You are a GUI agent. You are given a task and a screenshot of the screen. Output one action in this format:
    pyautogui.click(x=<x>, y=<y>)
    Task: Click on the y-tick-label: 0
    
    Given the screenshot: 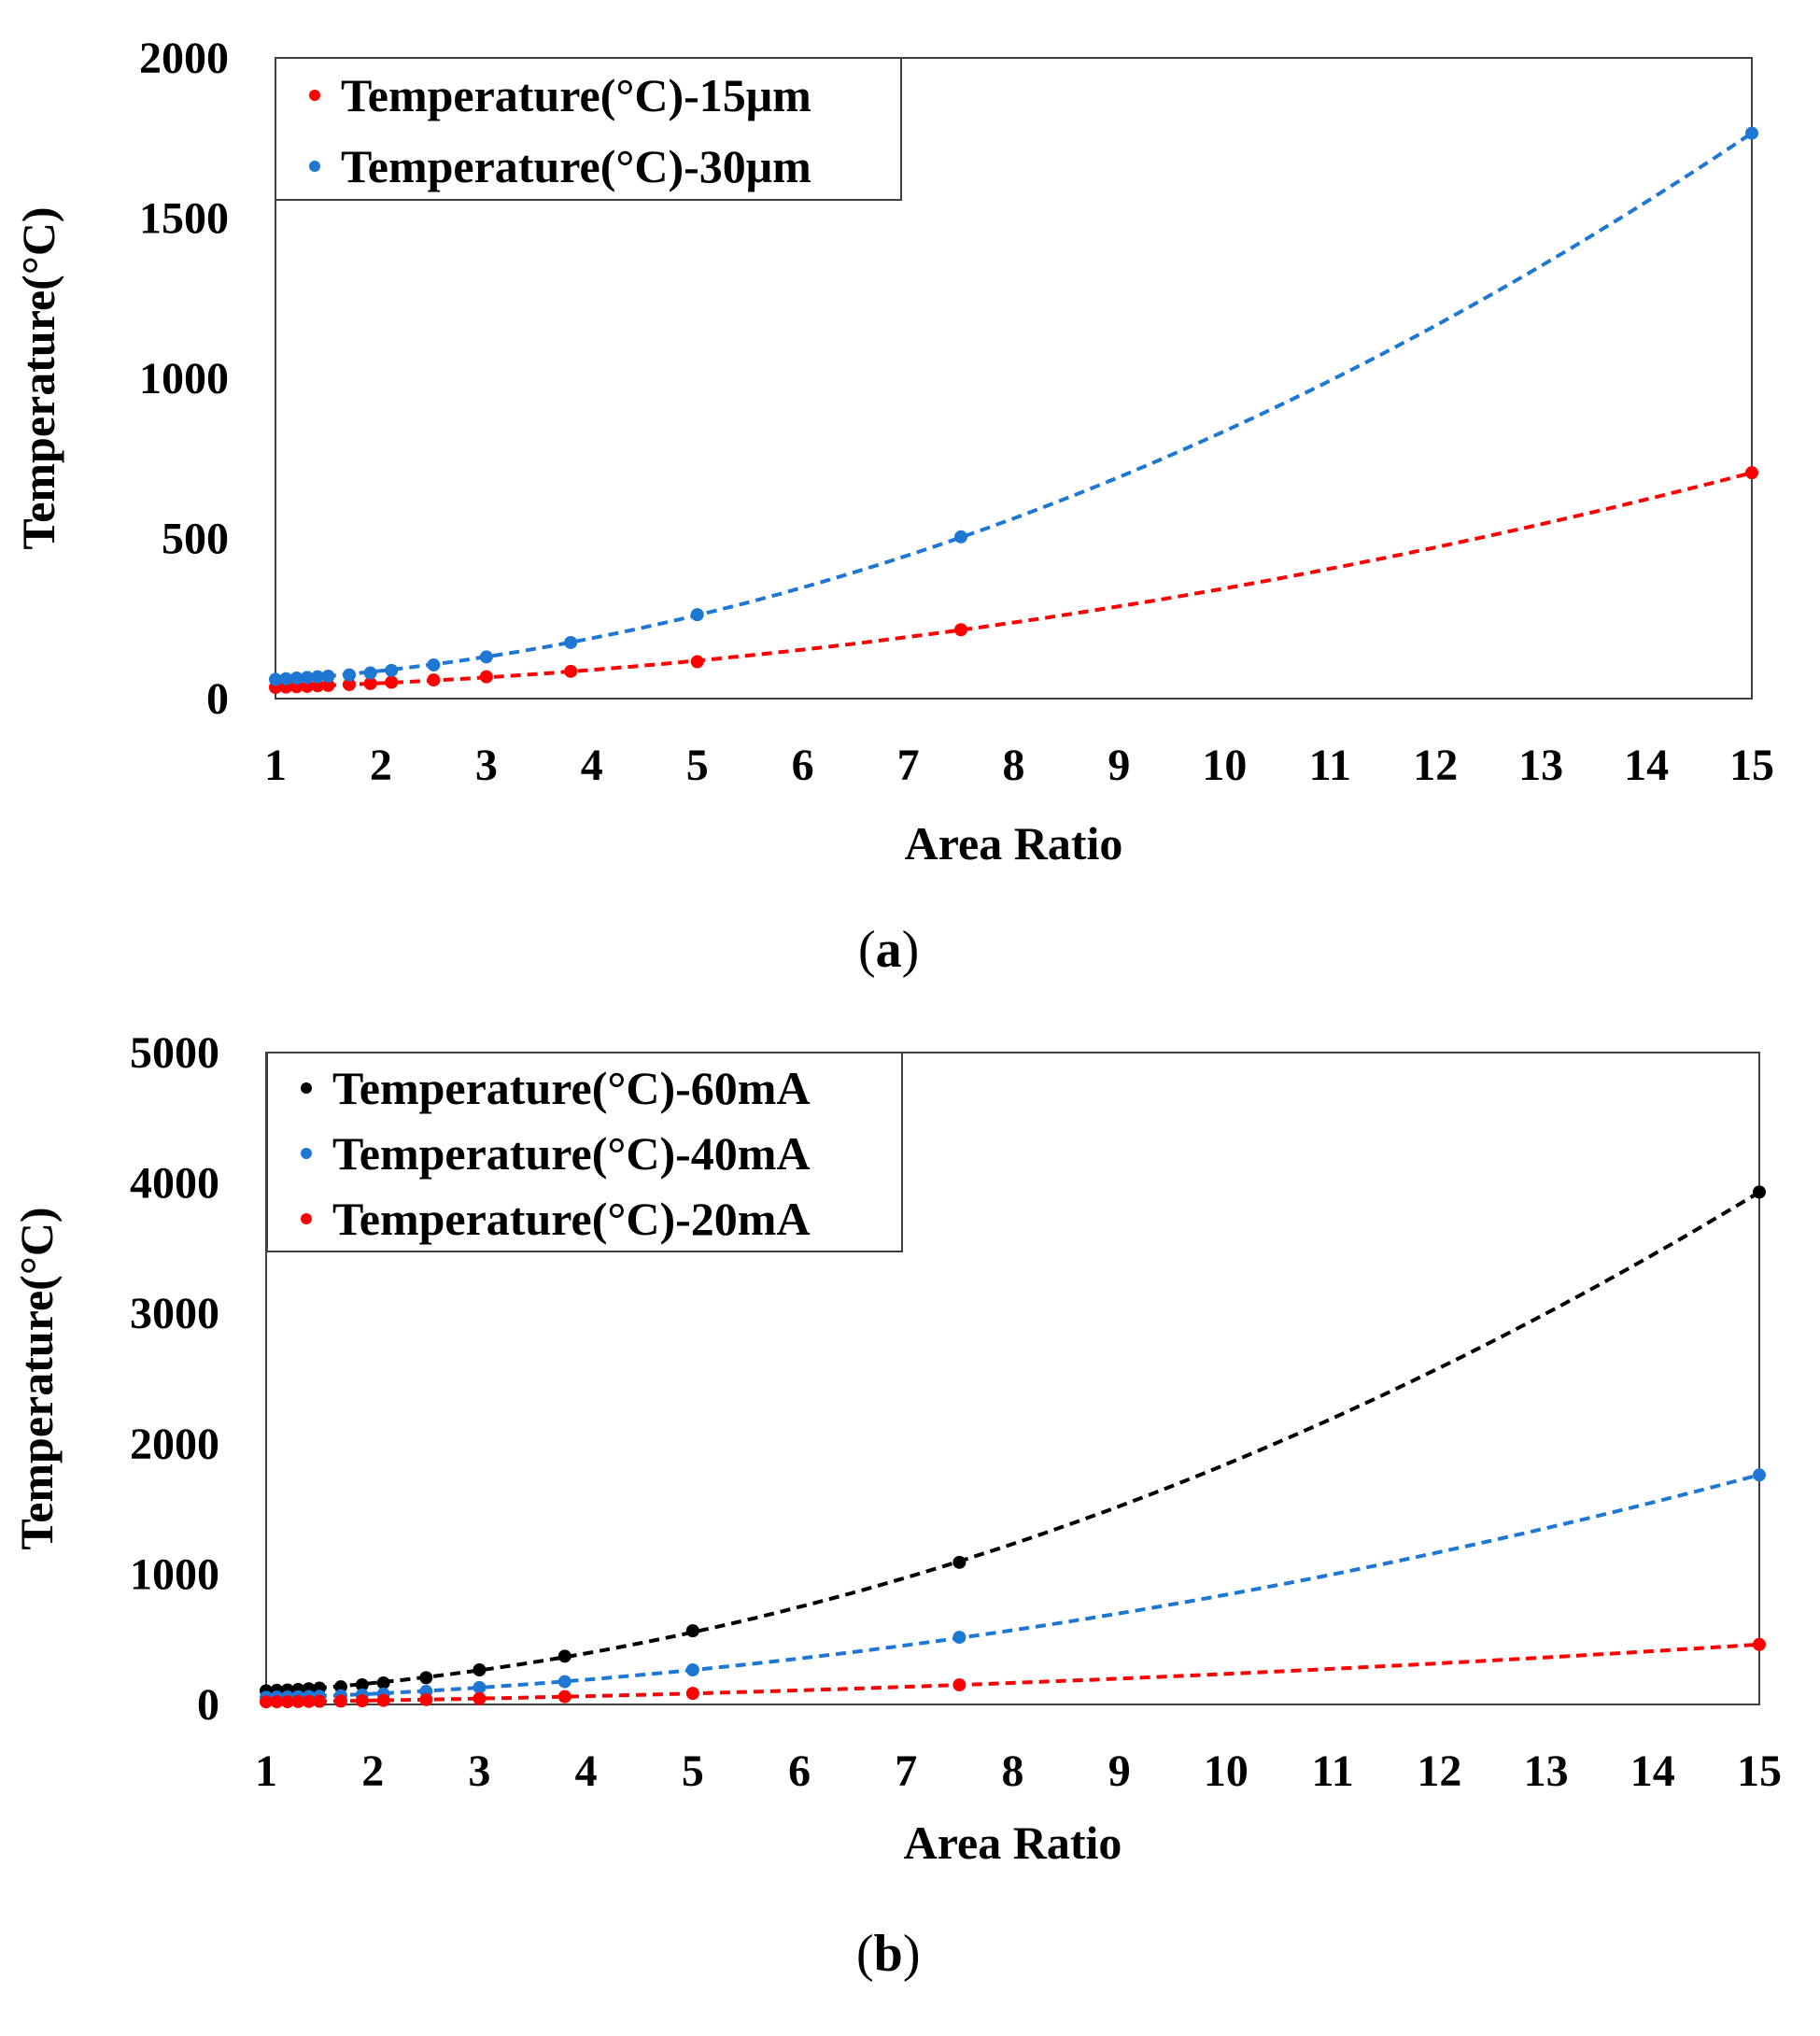 What is the action you would take?
    pyautogui.click(x=208, y=1705)
    